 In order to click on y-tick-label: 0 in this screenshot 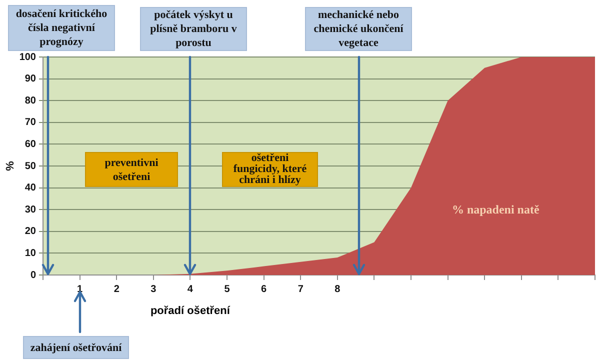, I will do `click(33, 275)`.